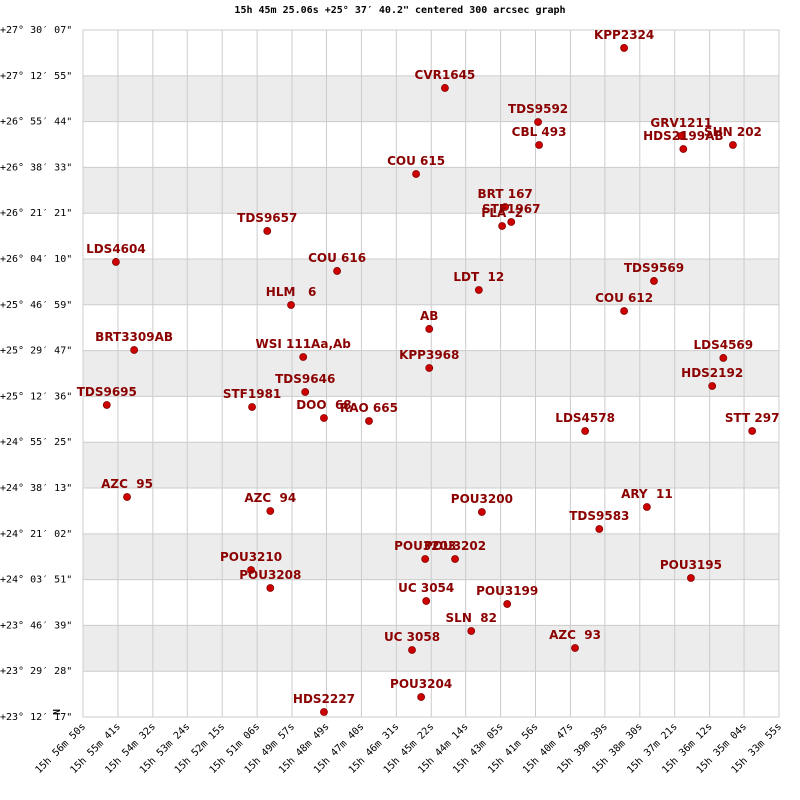  What do you see at coordinates (445, 75) in the screenshot?
I see `star-label: CVR1645` at bounding box center [445, 75].